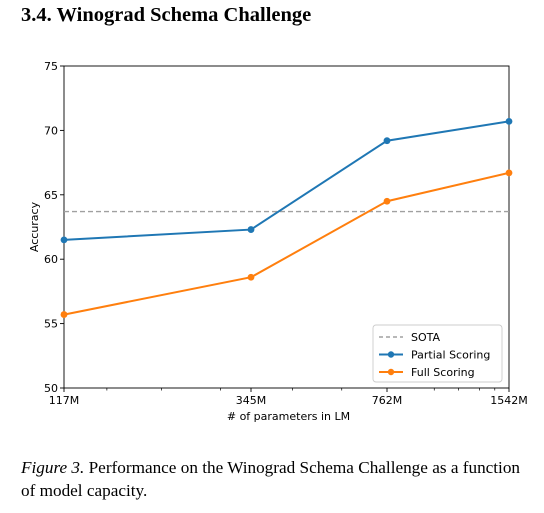 This screenshot has height=513, width=544. Describe the element at coordinates (34, 226) in the screenshot. I see `y-axis-label: Accuracy` at that location.